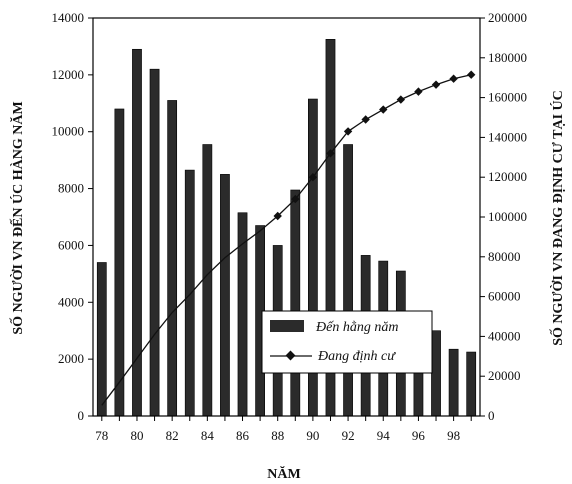 The height and width of the screenshot is (484, 572). What do you see at coordinates (507, 136) in the screenshot?
I see `right-y-tick-label: 140000` at bounding box center [507, 136].